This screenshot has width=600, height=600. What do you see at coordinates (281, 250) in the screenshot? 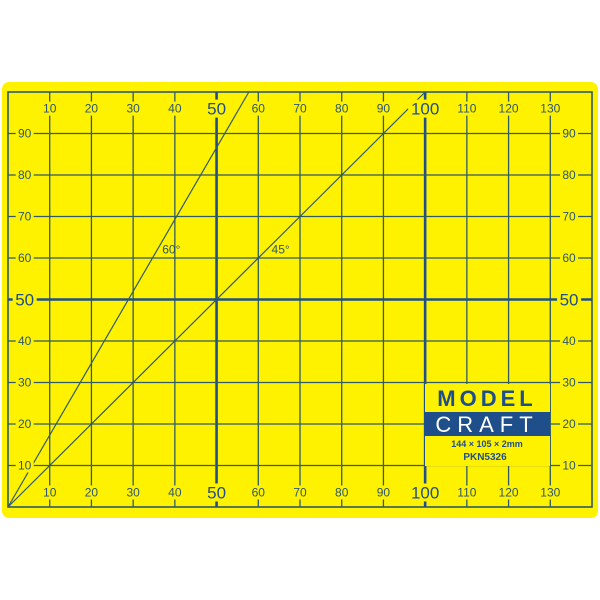
I see `angle-label: 45°` at bounding box center [281, 250].